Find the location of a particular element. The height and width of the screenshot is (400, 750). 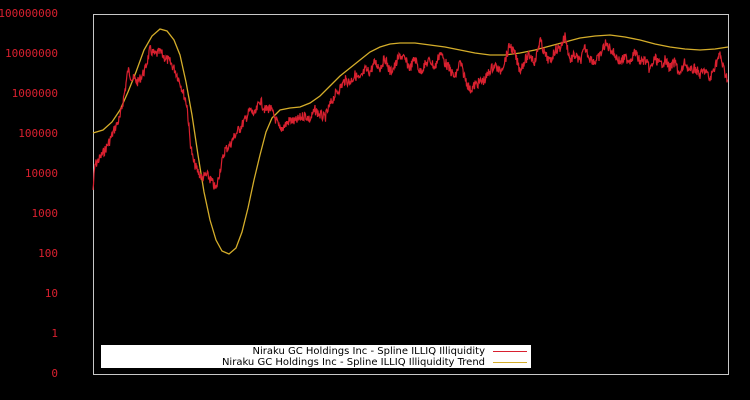

y-tick-label: 10 is located at coordinates (51, 293).